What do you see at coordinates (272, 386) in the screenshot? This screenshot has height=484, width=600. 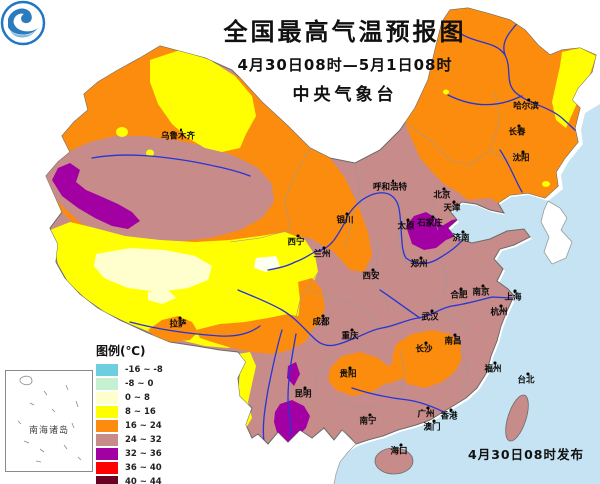 I see `mekong-river` at bounding box center [272, 386].